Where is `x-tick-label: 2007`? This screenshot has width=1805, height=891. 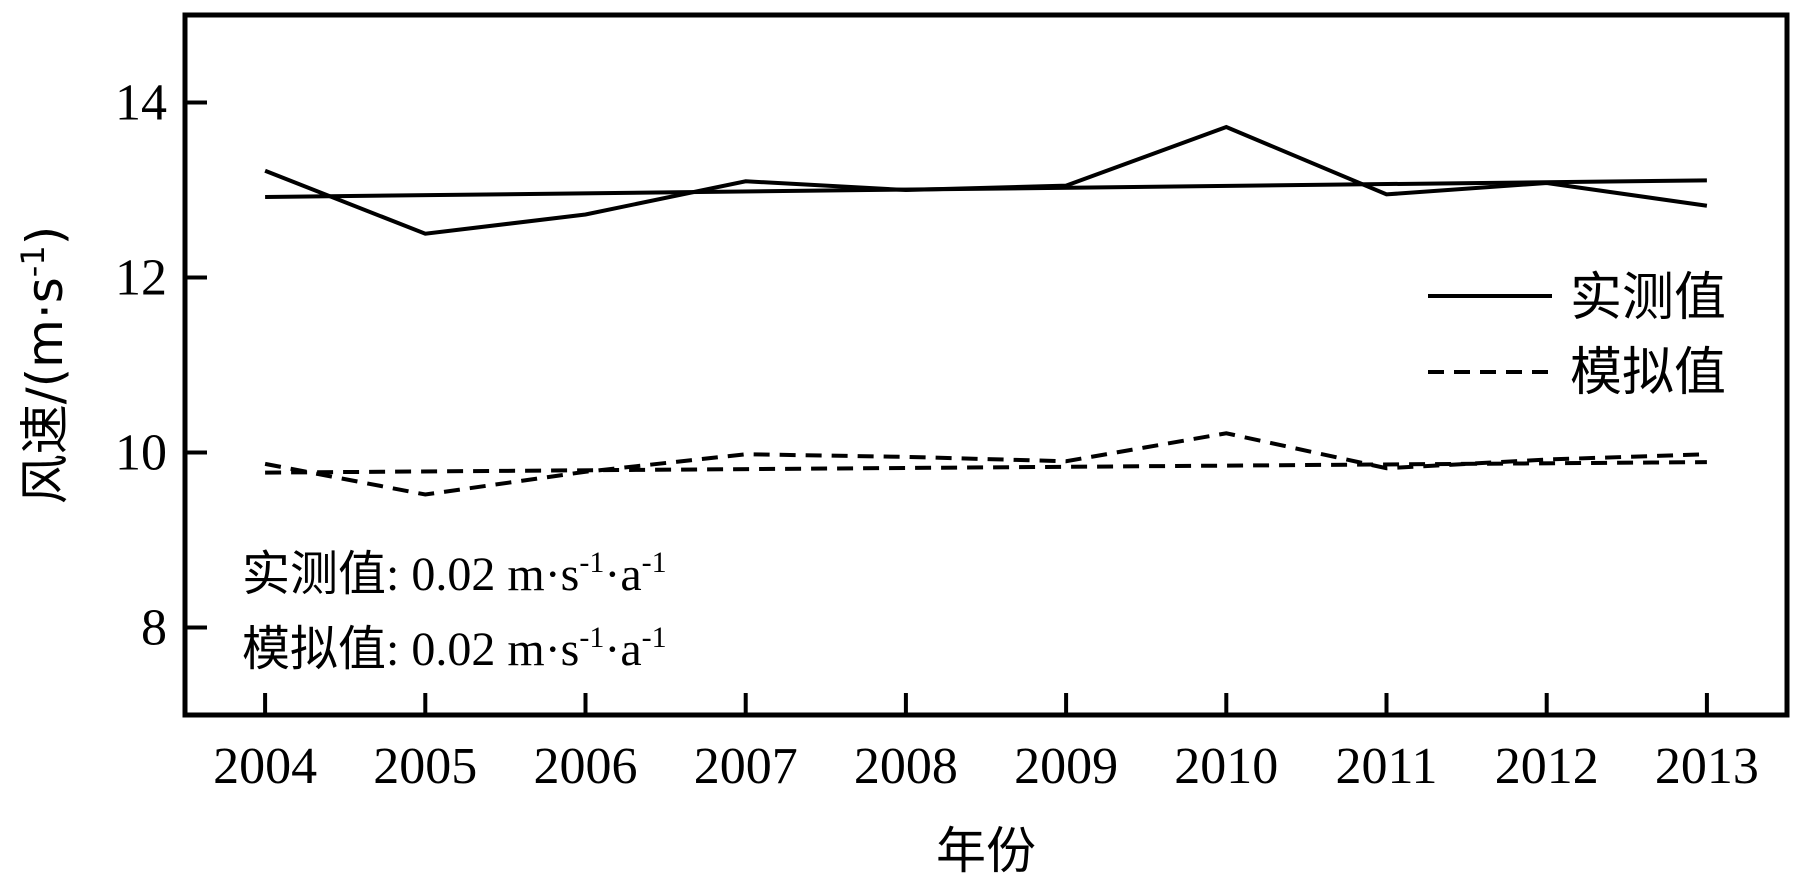 x-tick-label: 2007 is located at coordinates (746, 766).